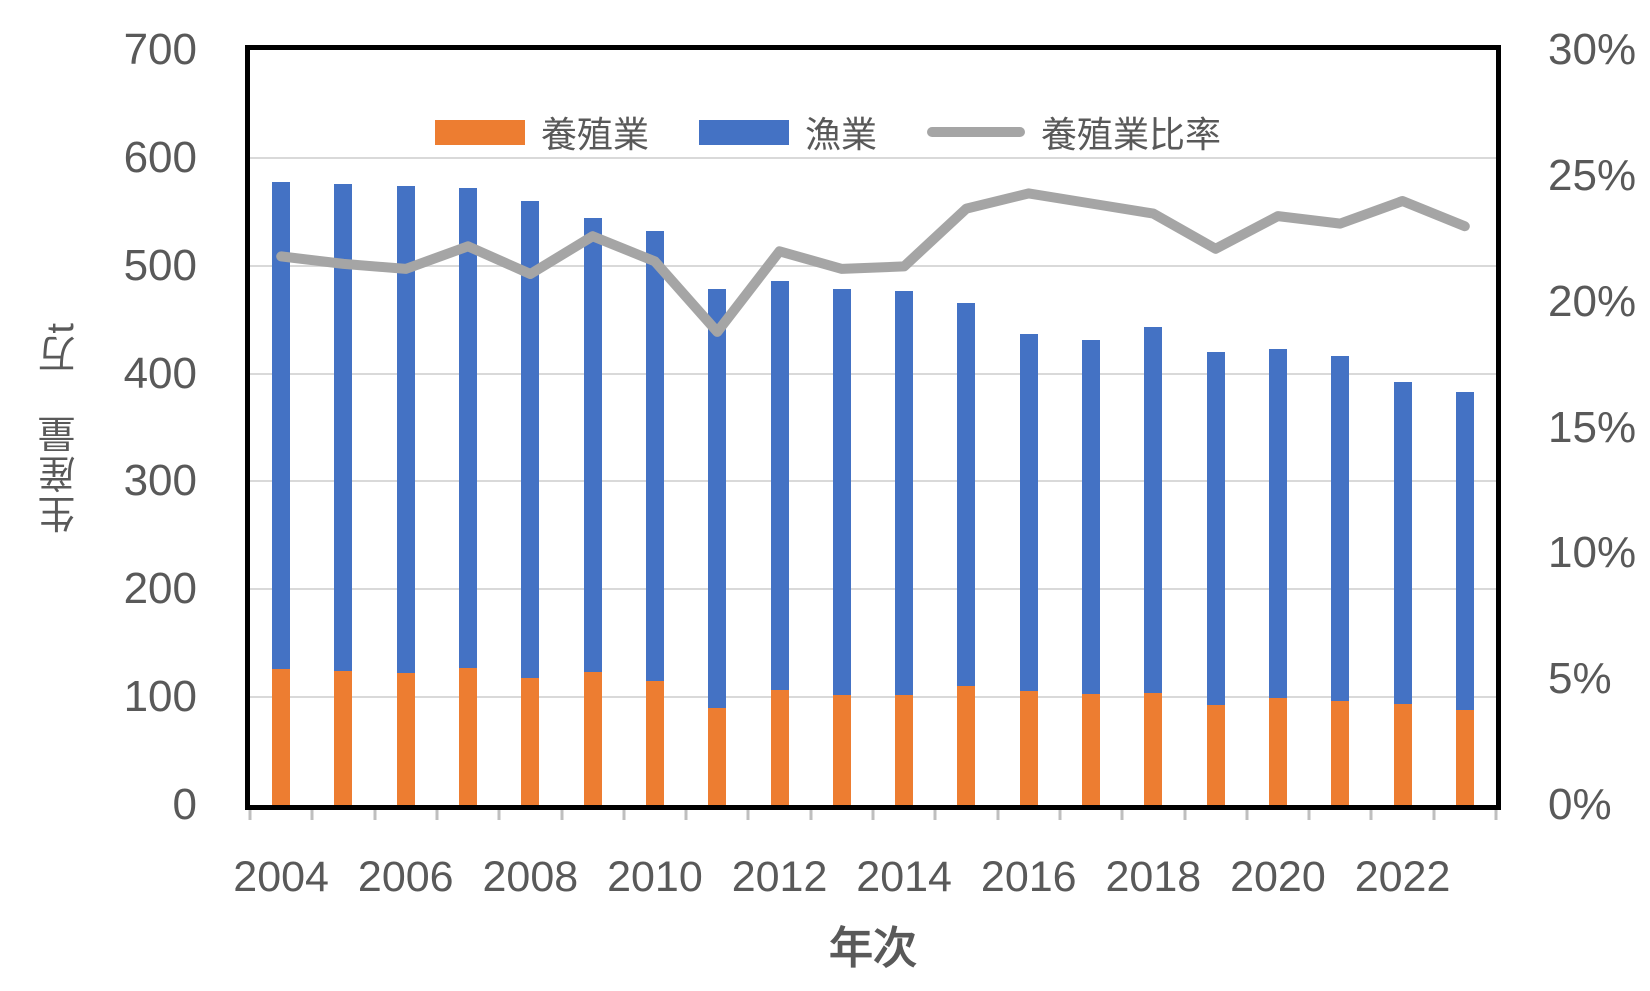 The height and width of the screenshot is (991, 1650). I want to click on bar-segment-aquaculture-2021, so click(1340, 753).